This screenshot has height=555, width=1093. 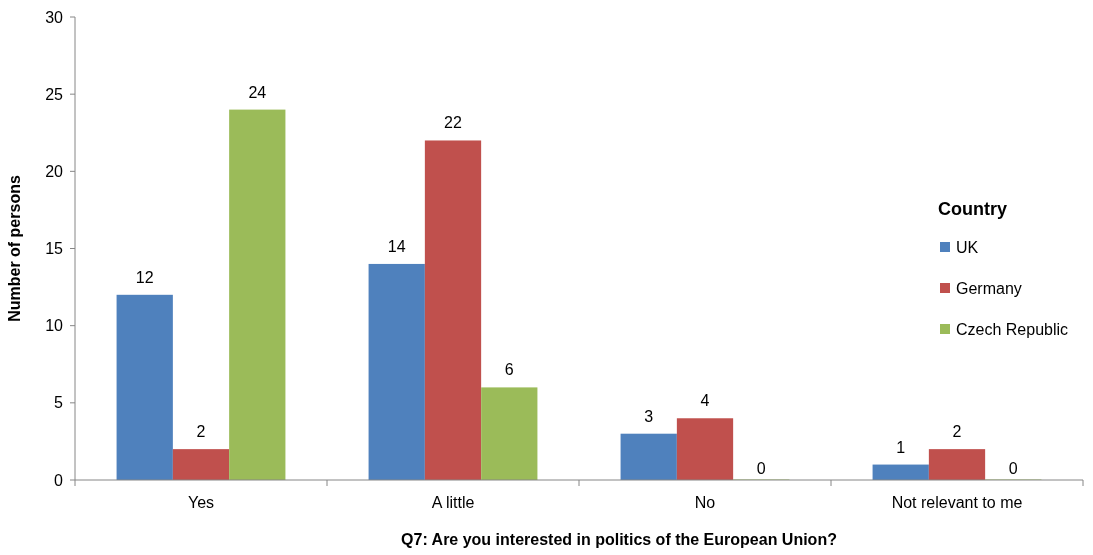 I want to click on data-label: 14, so click(x=396, y=246).